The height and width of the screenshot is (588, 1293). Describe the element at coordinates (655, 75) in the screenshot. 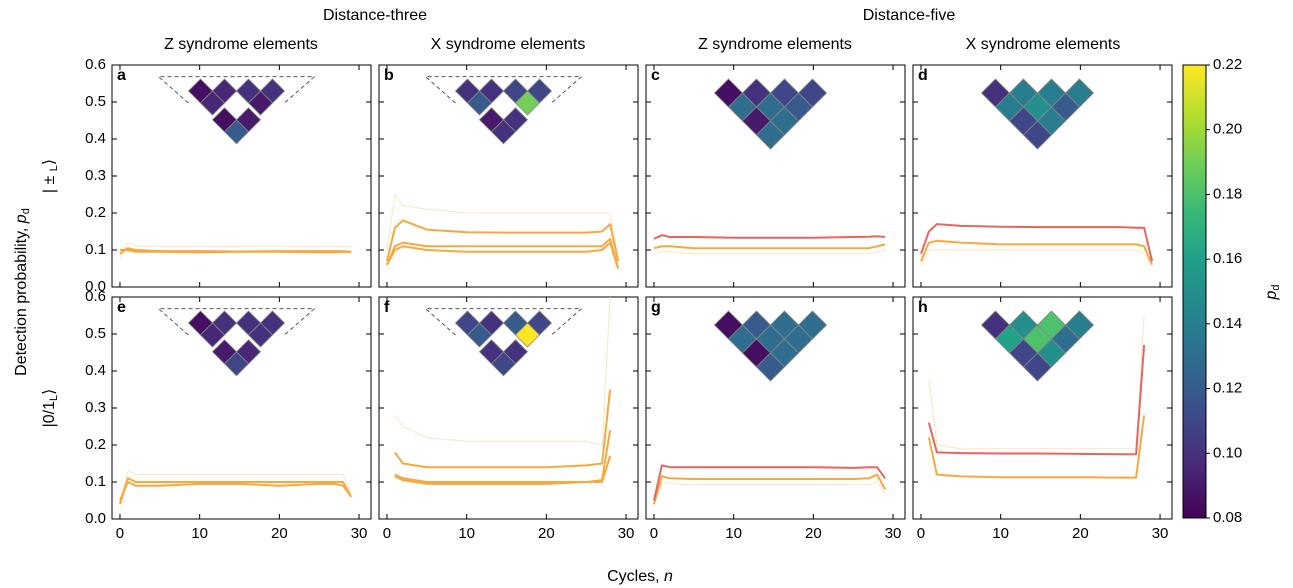

I see `panel-label: c` at that location.